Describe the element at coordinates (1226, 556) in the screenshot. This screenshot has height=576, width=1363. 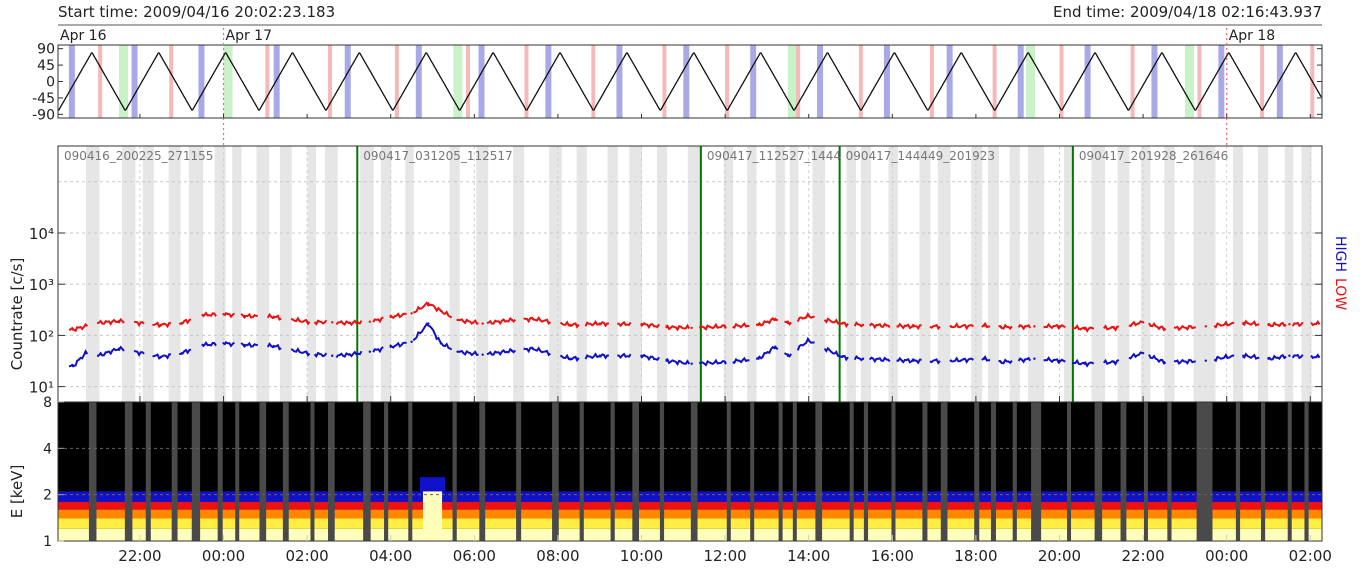
I see `x-tick-label: 00:00` at that location.